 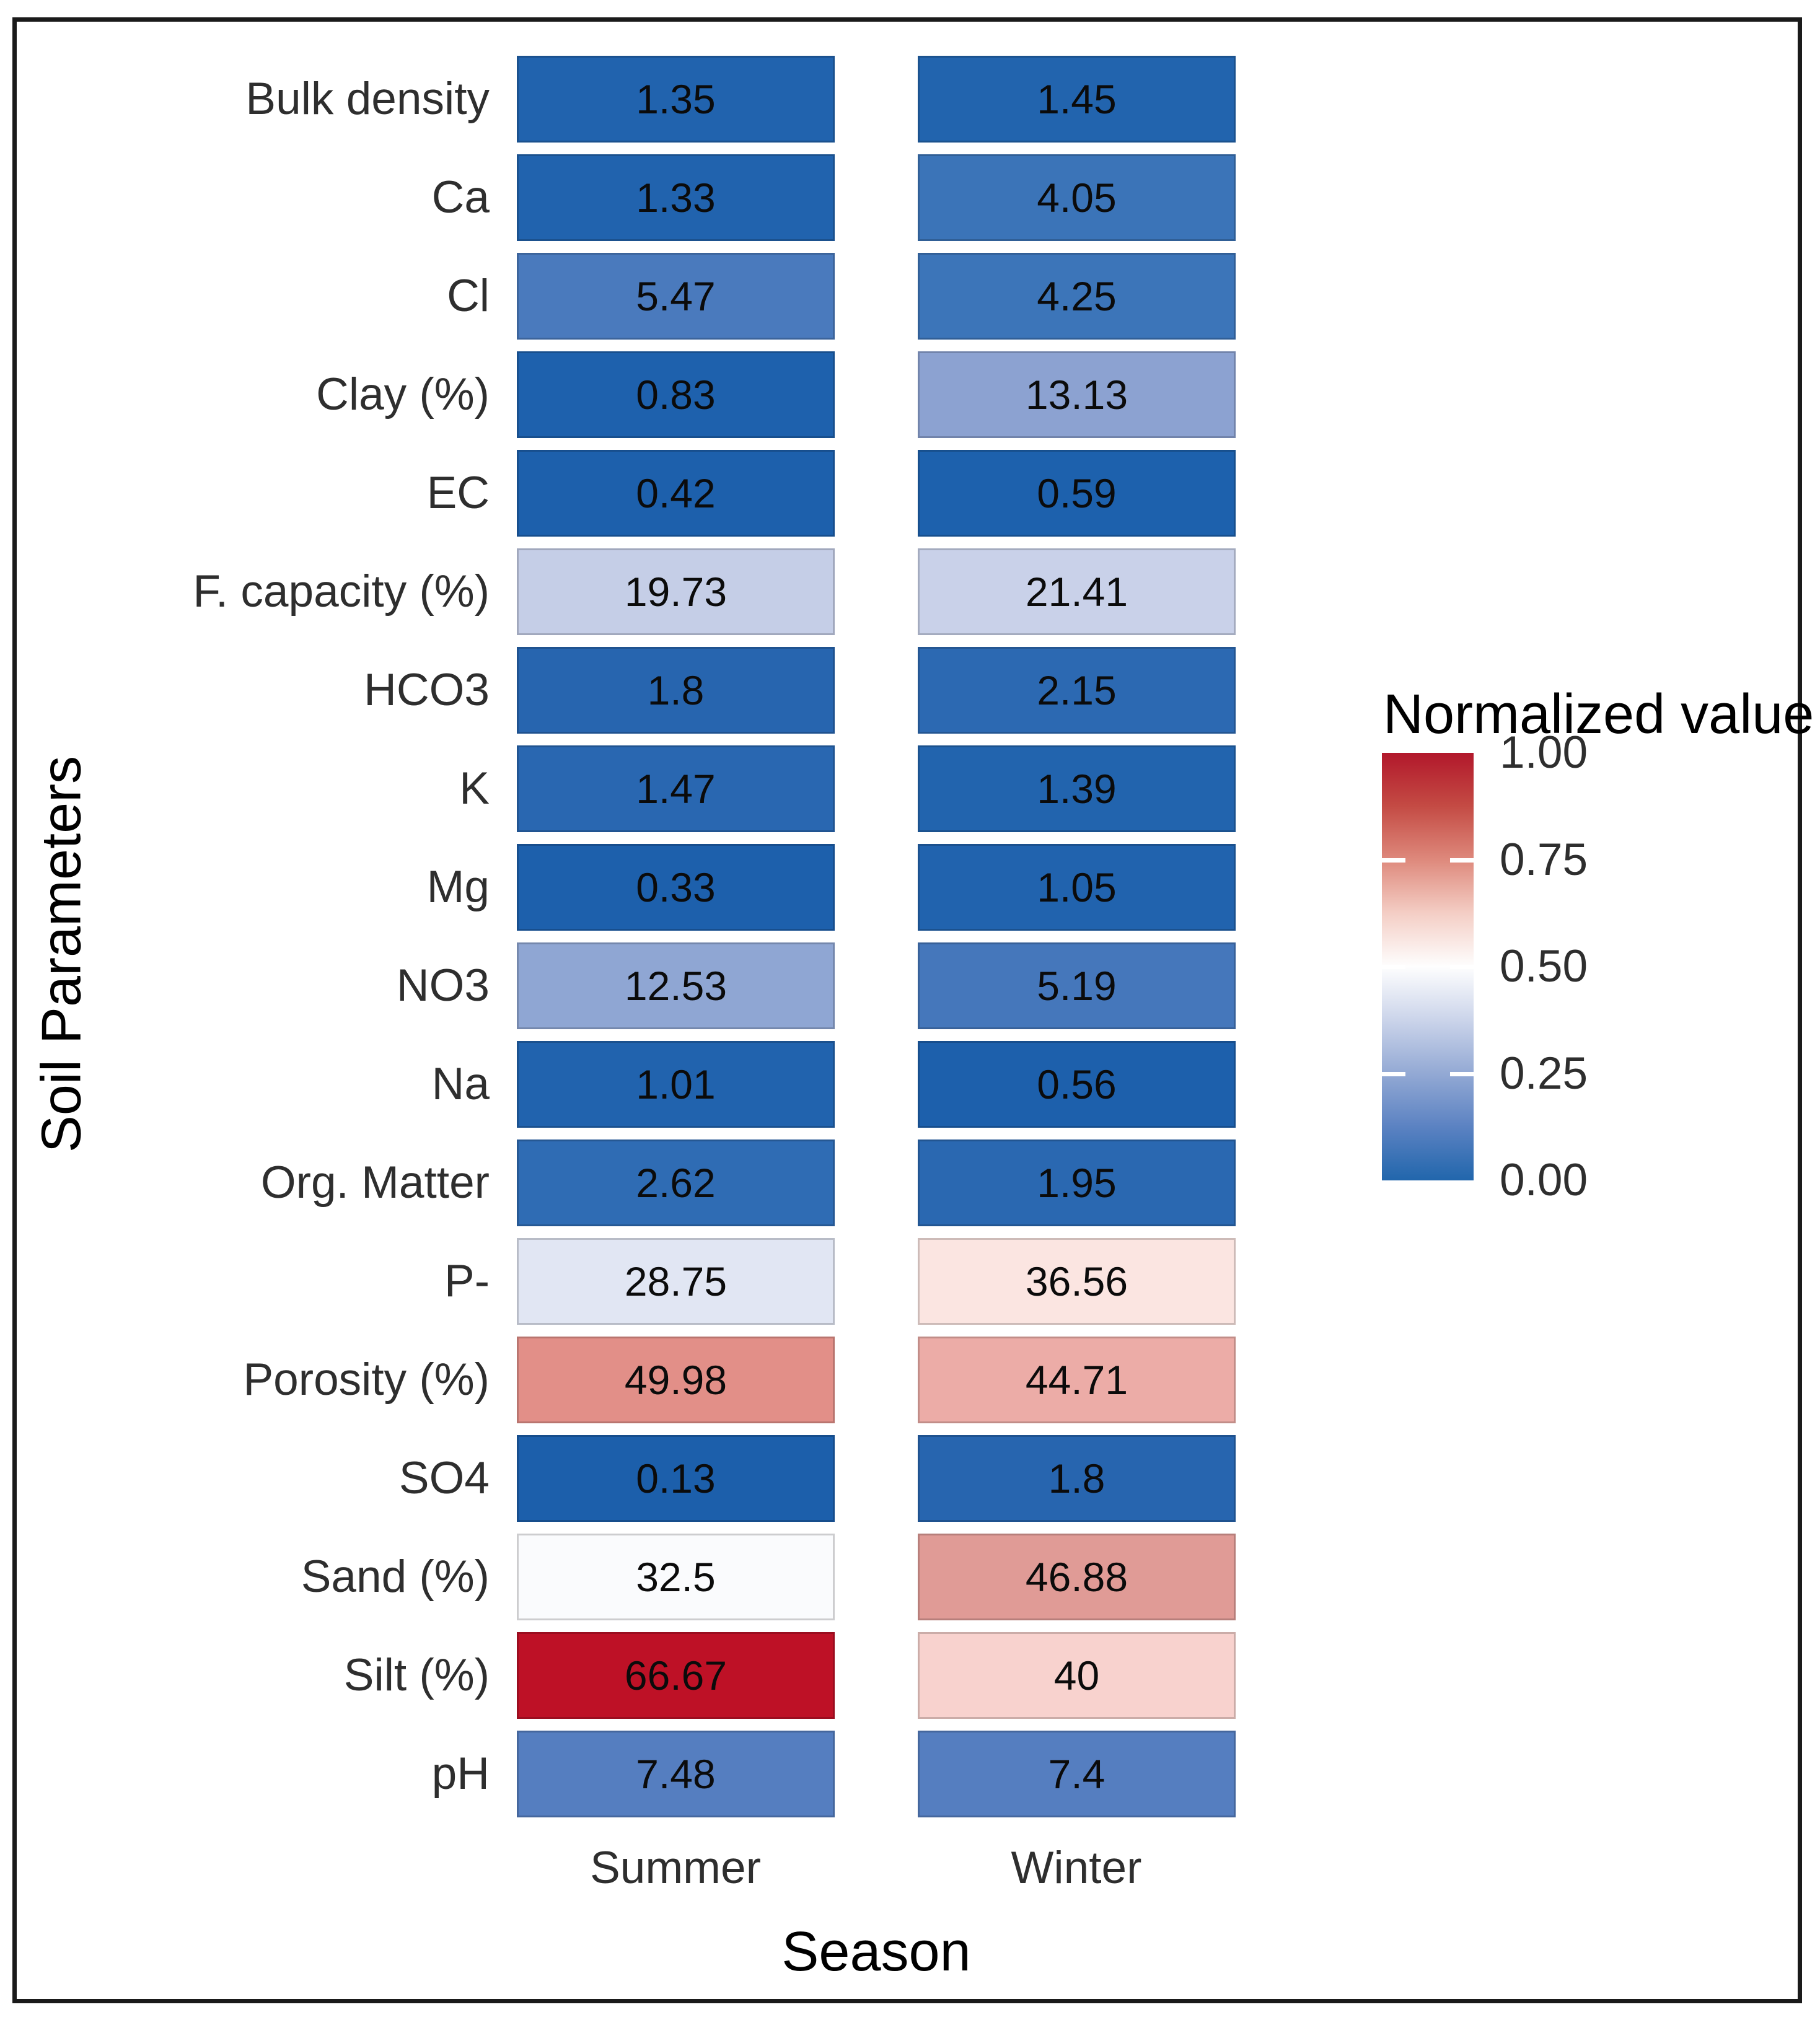 I want to click on legend-tick-label: 1.00, so click(x=1544, y=752).